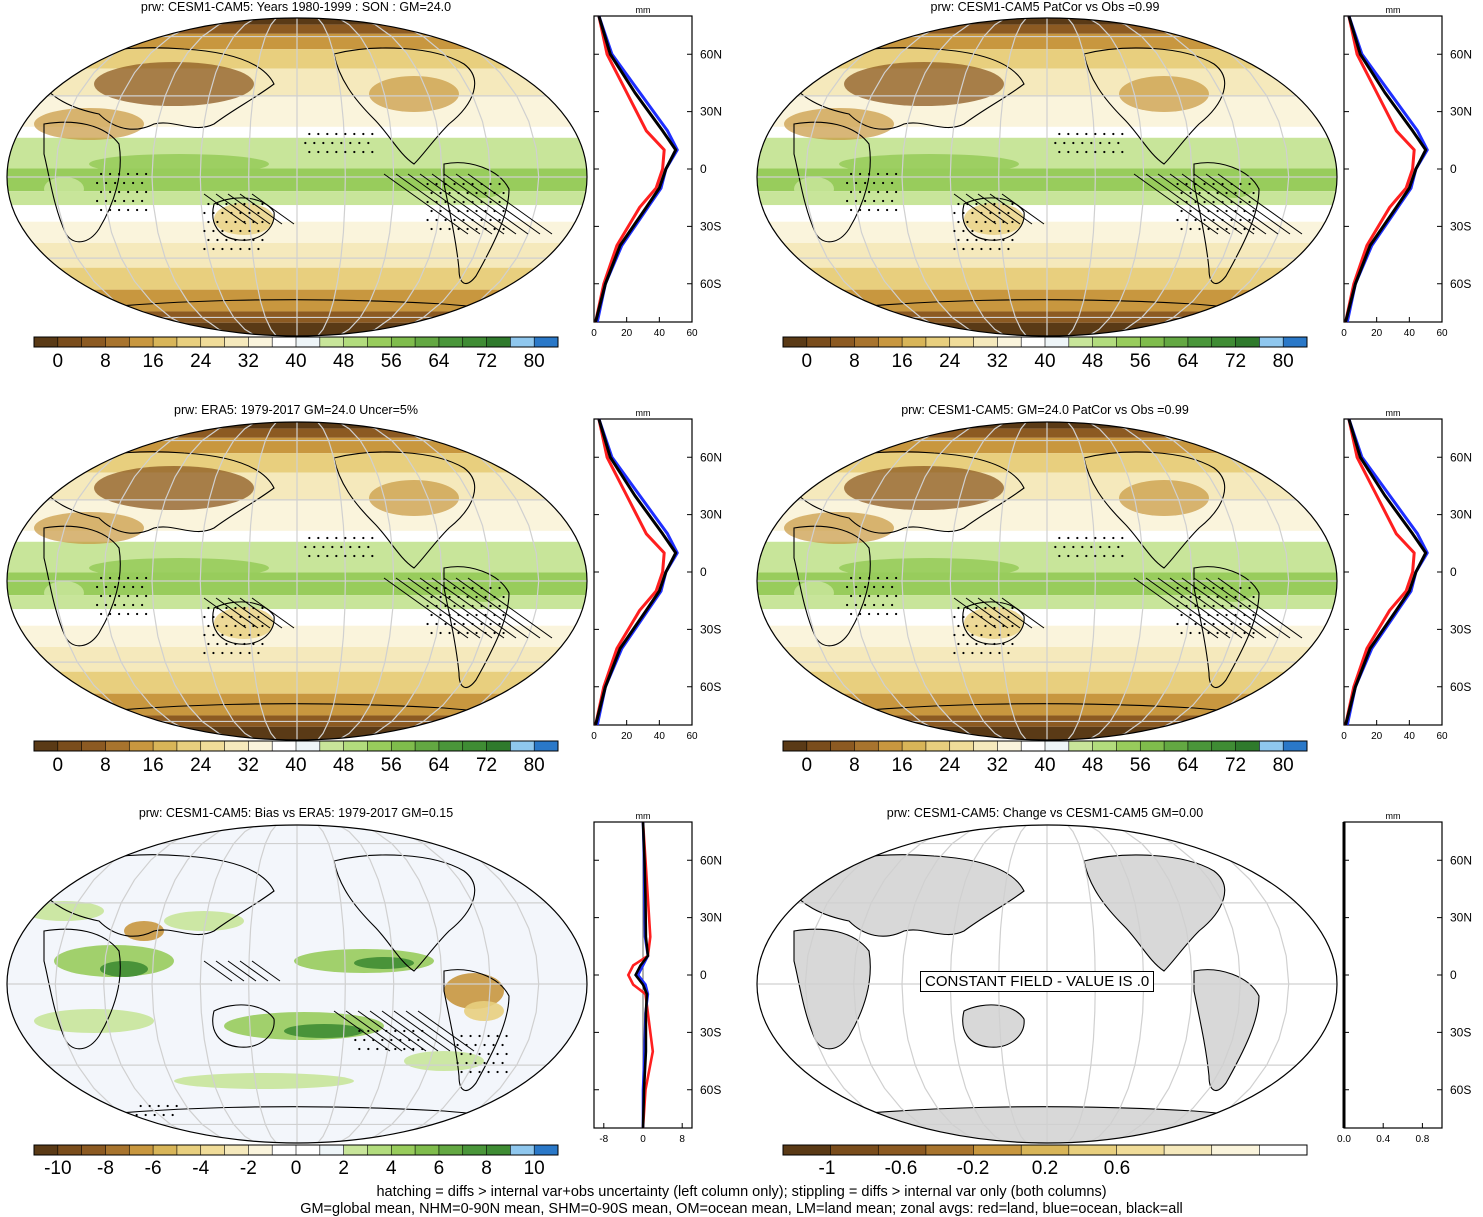 This screenshot has width=1483, height=1217. Describe the element at coordinates (924, 84) in the screenshot. I see `asia-dry-region` at that location.